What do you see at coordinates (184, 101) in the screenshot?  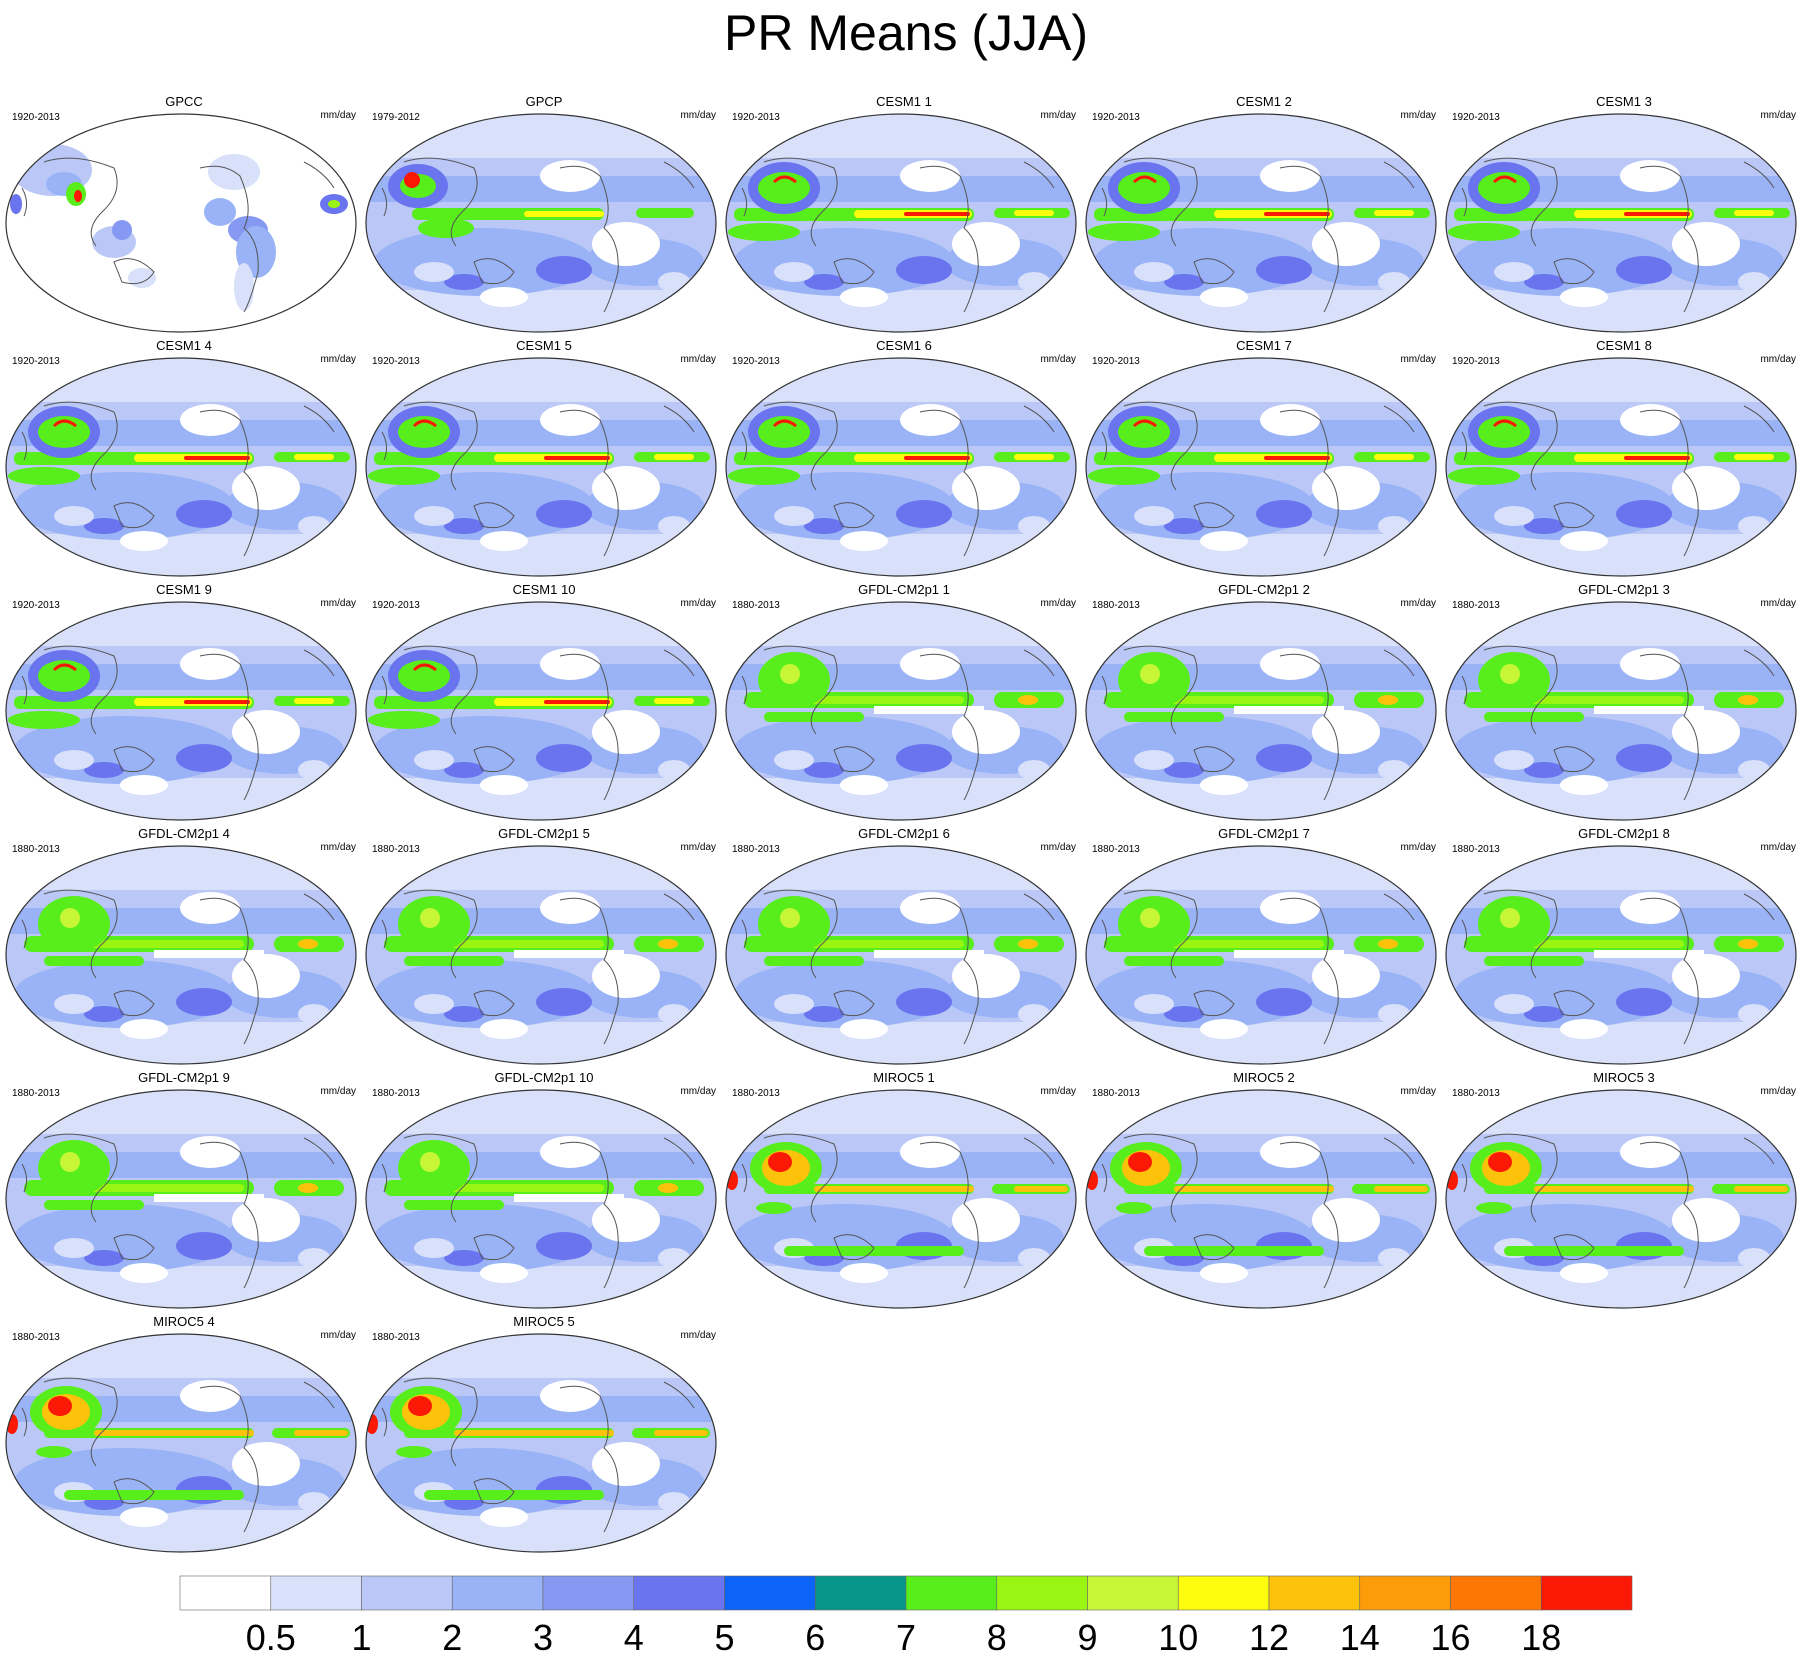 I see `panel-title: GPCC` at bounding box center [184, 101].